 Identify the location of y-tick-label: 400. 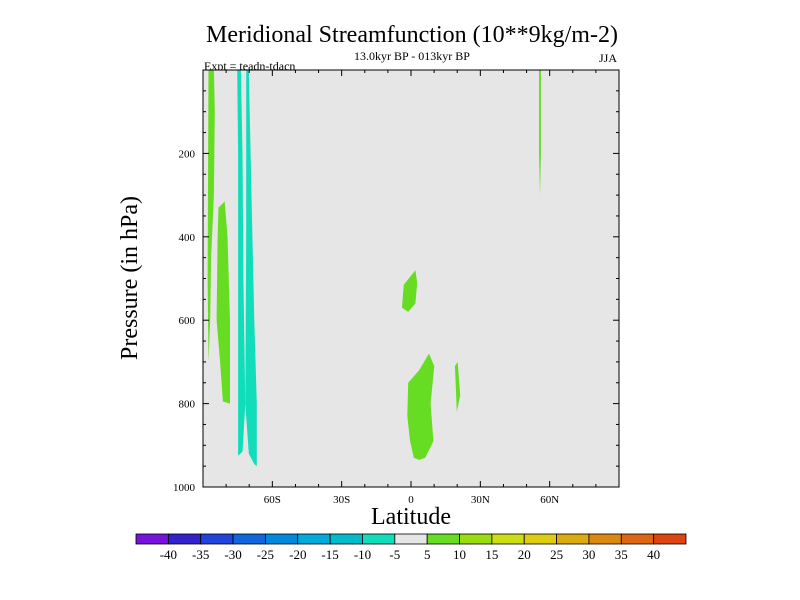
(187, 238).